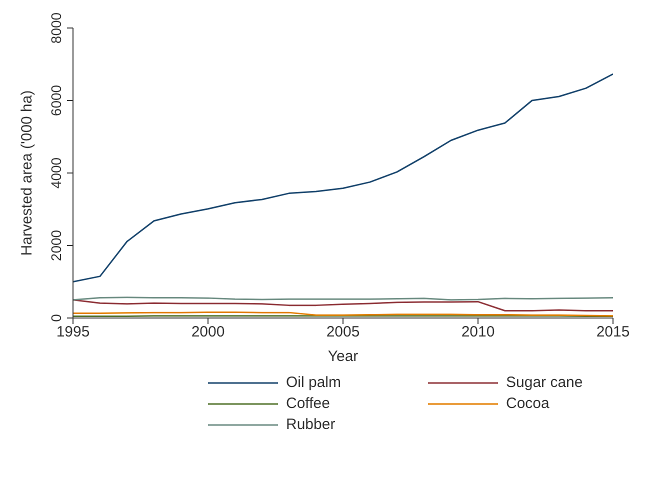  Describe the element at coordinates (544, 382) in the screenshot. I see `legend-label: Sugar cane` at that location.